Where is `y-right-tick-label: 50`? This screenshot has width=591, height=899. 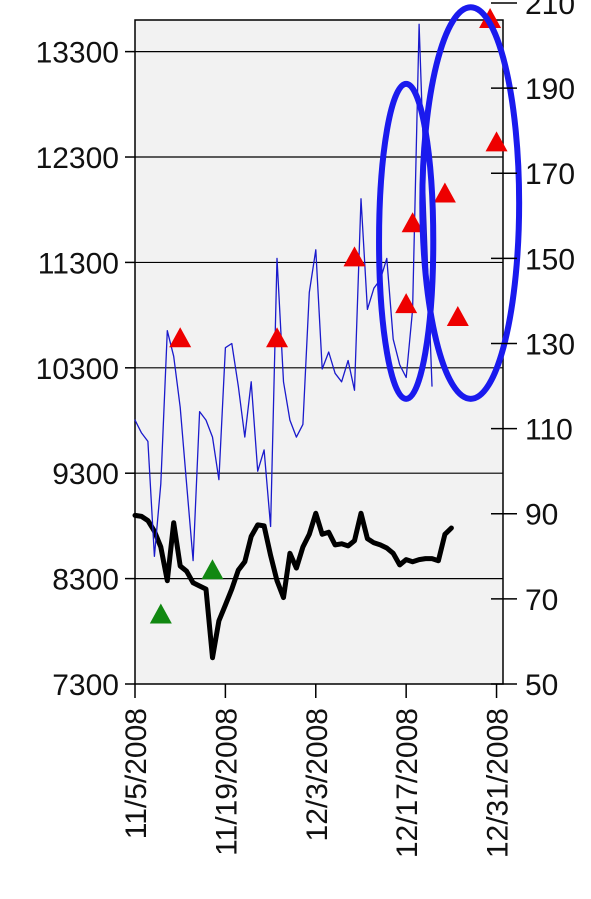
y-right-tick-label: 50 is located at coordinates (541, 685).